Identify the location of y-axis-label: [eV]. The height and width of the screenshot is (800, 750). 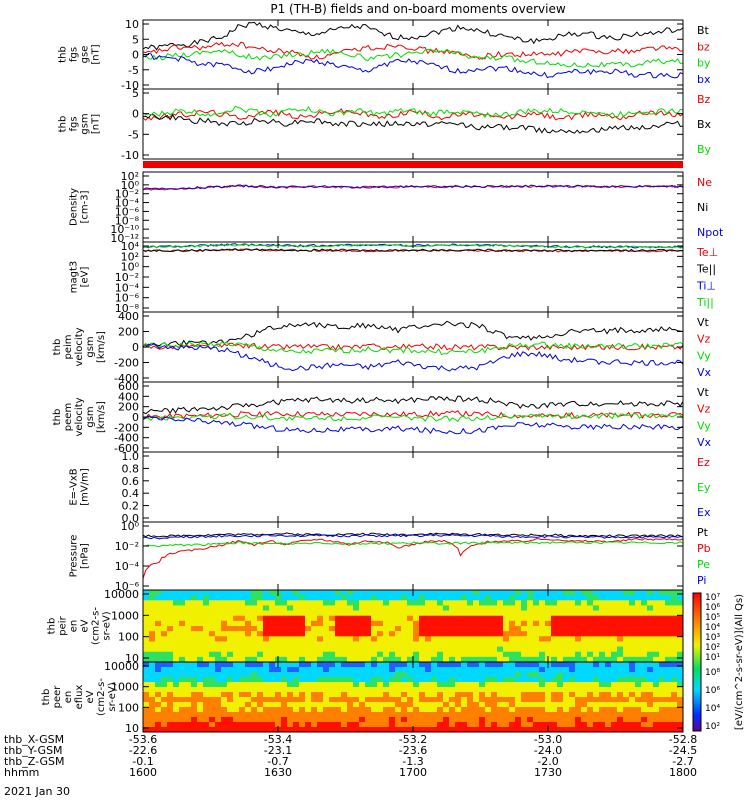
(85, 277).